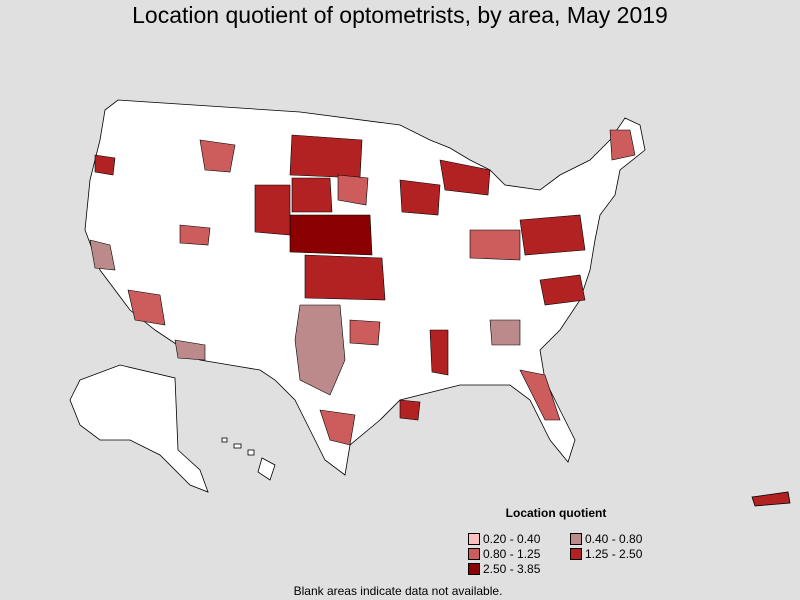 This screenshot has width=800, height=600. Describe the element at coordinates (512, 569) in the screenshot. I see `legend-label: 2.50 - 3.85` at that location.